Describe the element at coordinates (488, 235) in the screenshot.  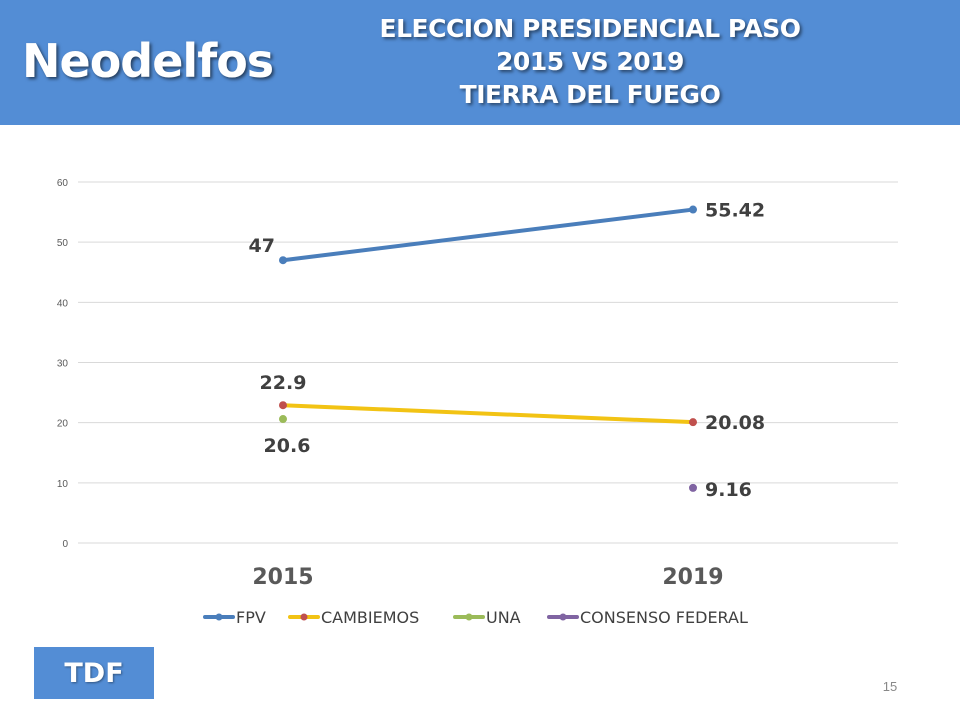
I see `series-line-fpv` at that location.